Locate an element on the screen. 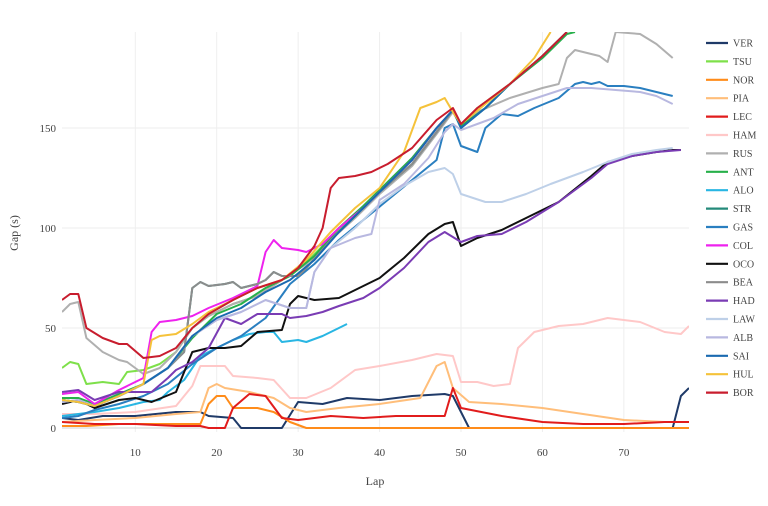 This screenshot has height=506, width=768. series-line-ver is located at coordinates (375, 408).